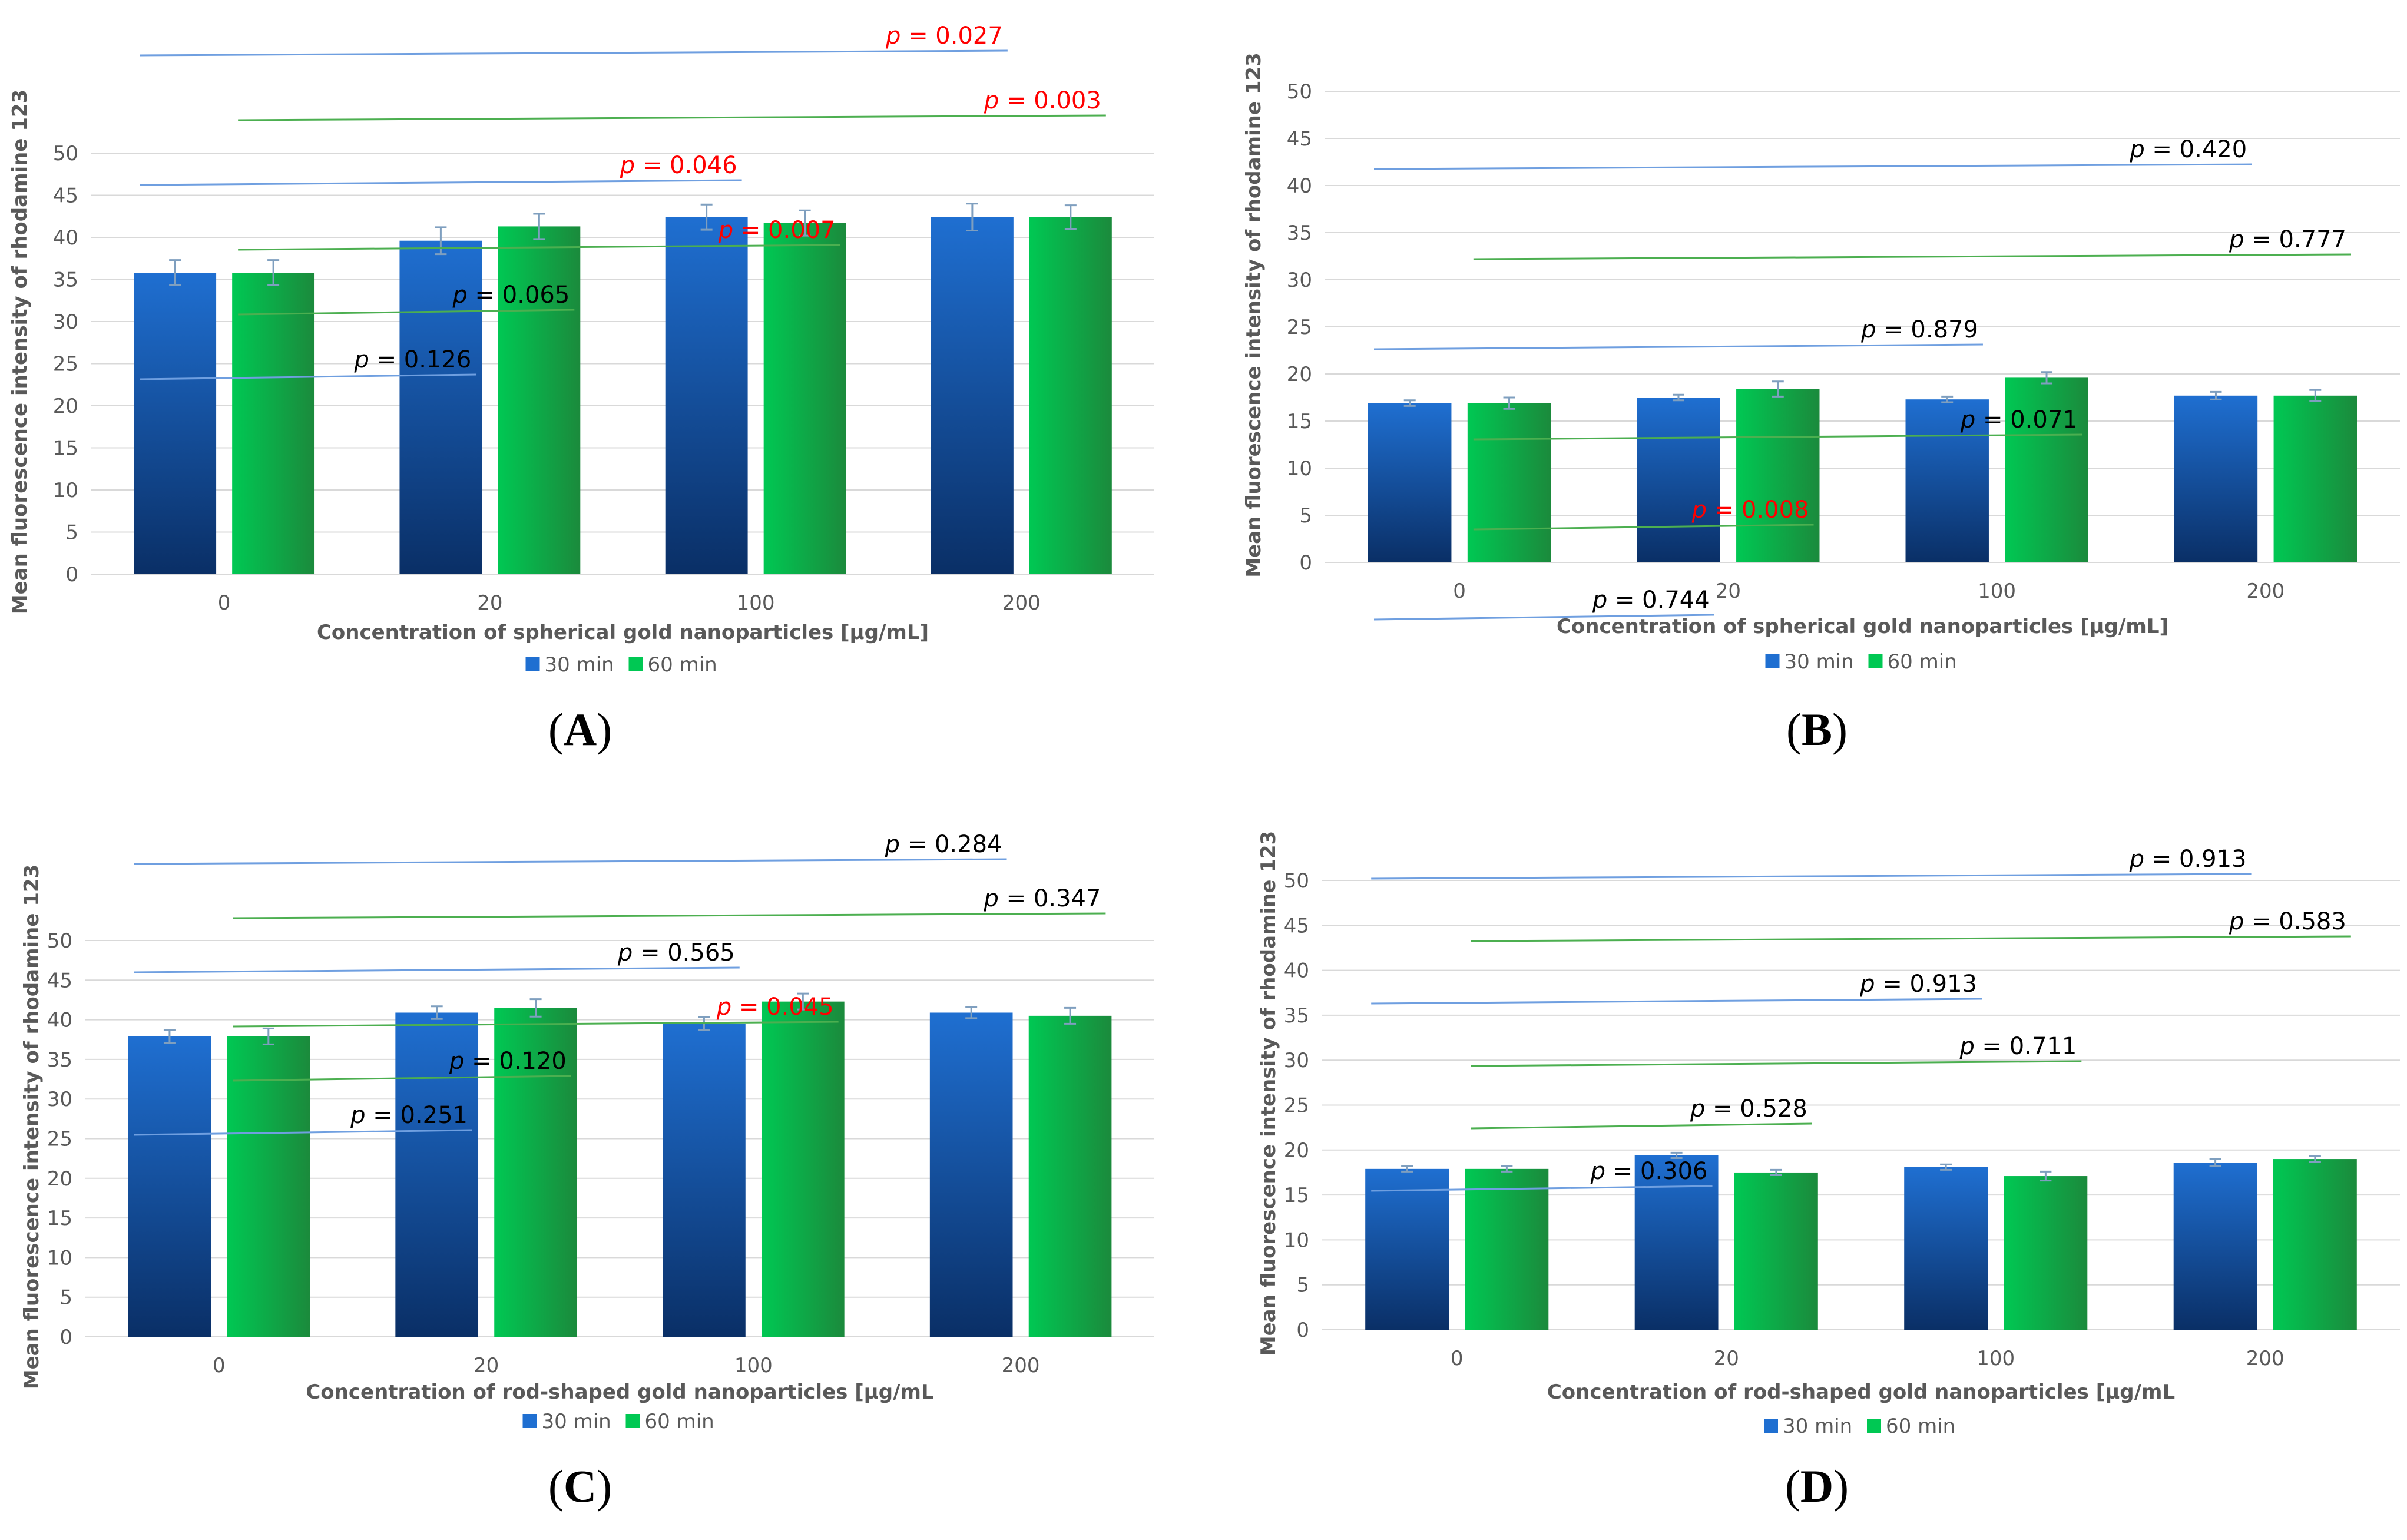 The image size is (2407, 1540). I want to click on p-value-label: p = 0.251, so click(409, 1115).